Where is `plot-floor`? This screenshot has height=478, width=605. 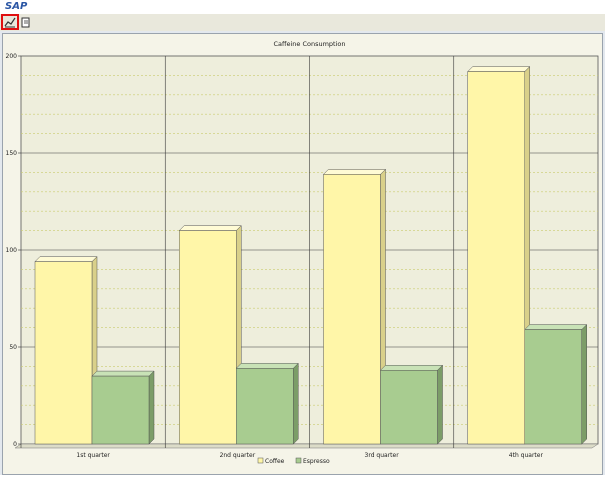 plot-floor is located at coordinates (306, 446).